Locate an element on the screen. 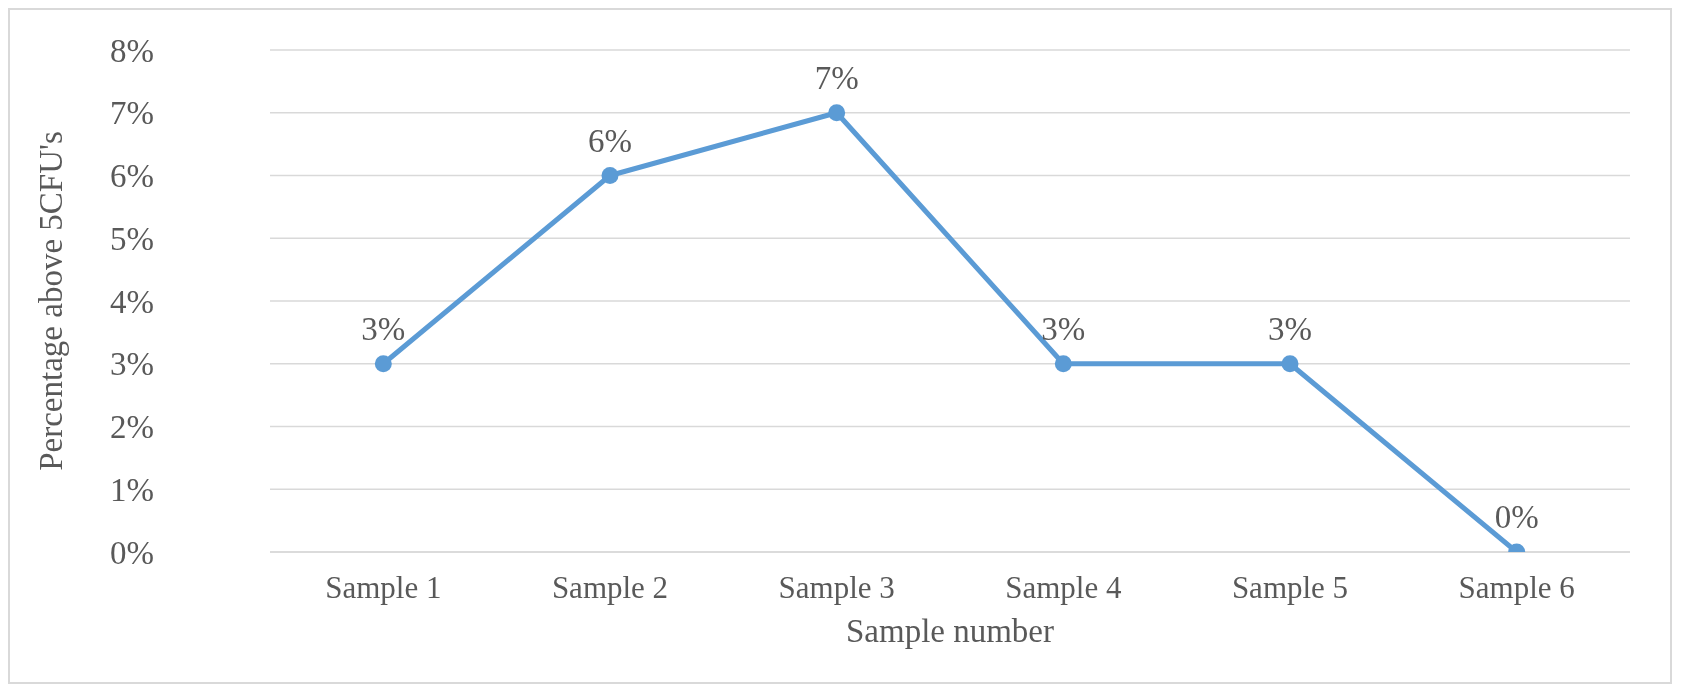 The width and height of the screenshot is (1682, 695). data-label: 6% is located at coordinates (610, 140).